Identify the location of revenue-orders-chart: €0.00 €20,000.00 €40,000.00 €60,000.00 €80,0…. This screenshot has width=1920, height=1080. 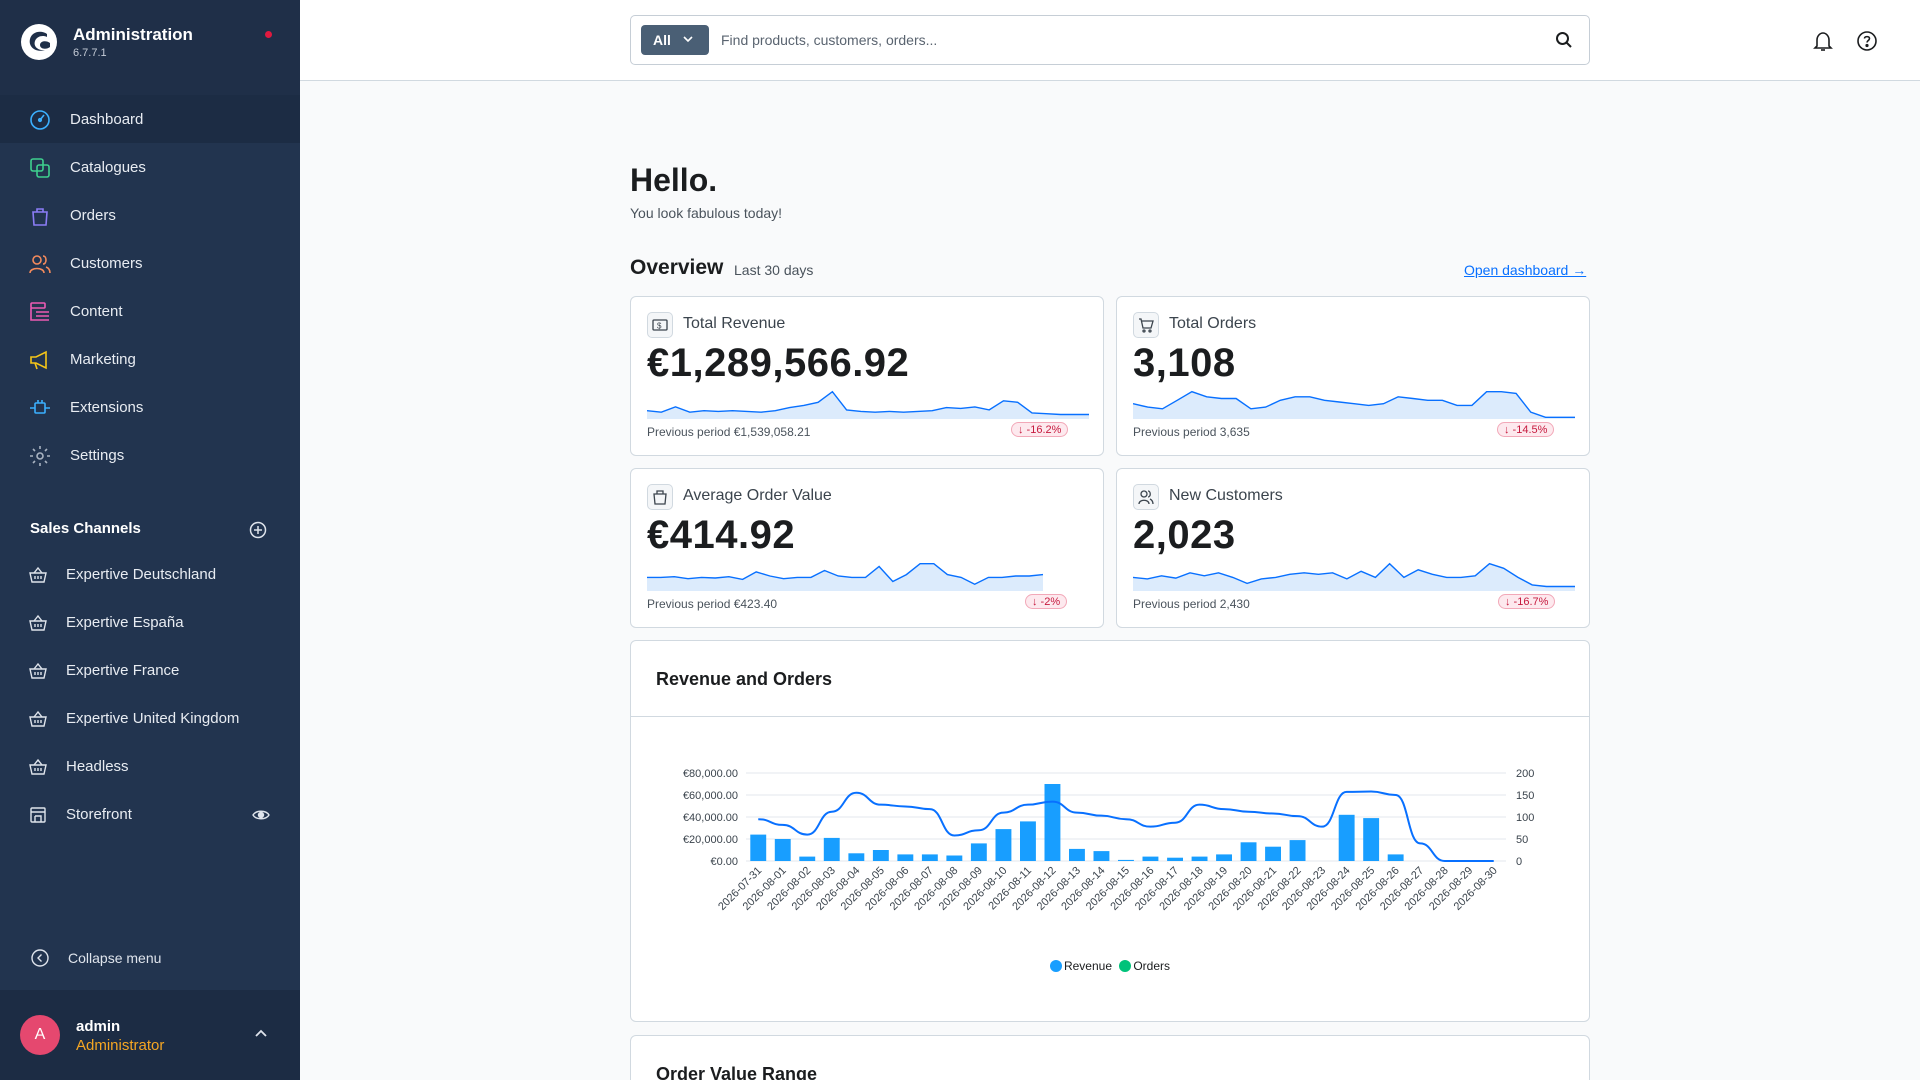
(1108, 840).